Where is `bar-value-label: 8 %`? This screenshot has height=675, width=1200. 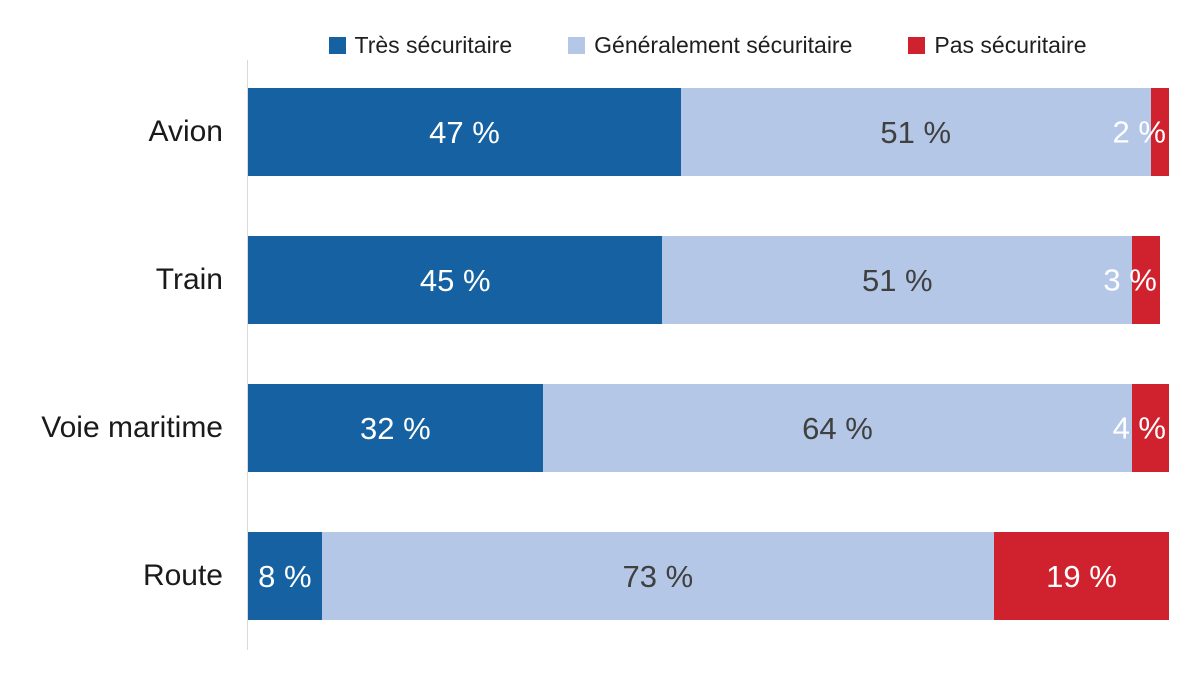 bar-value-label: 8 % is located at coordinates (285, 576).